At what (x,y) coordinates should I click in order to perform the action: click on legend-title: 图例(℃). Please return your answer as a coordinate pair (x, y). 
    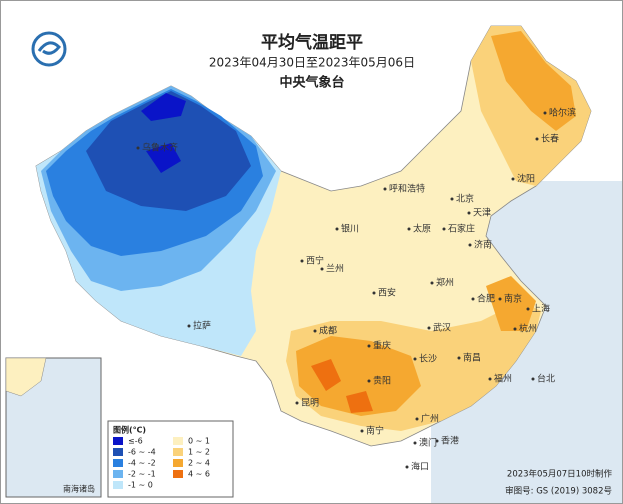
    Looking at the image, I should click on (129, 430).